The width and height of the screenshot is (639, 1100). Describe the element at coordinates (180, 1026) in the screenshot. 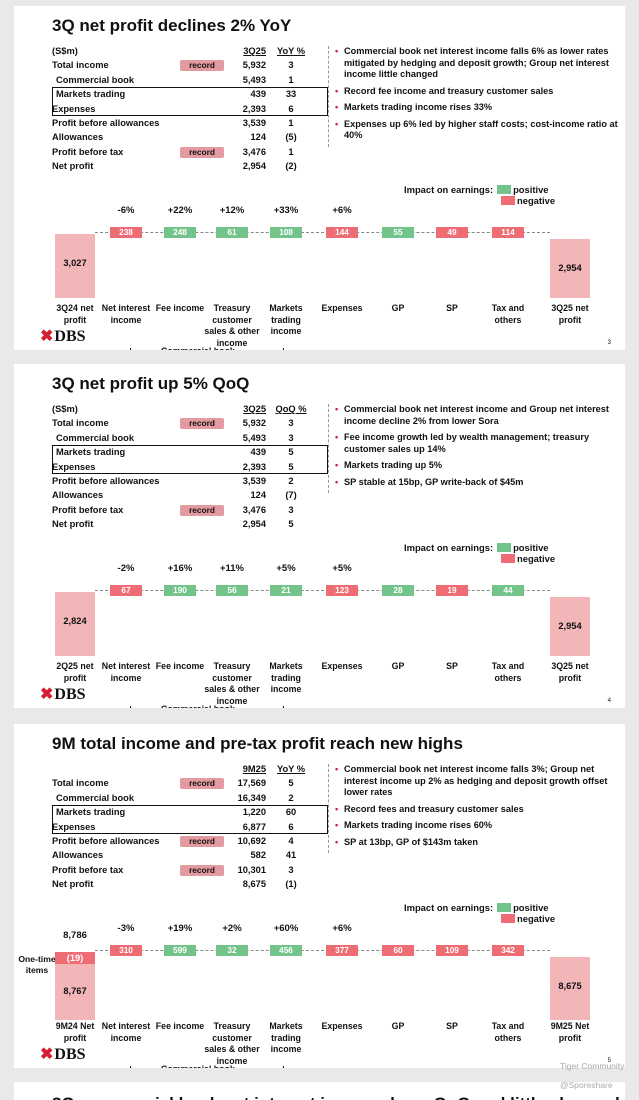

I see `step-label: Fee income` at that location.